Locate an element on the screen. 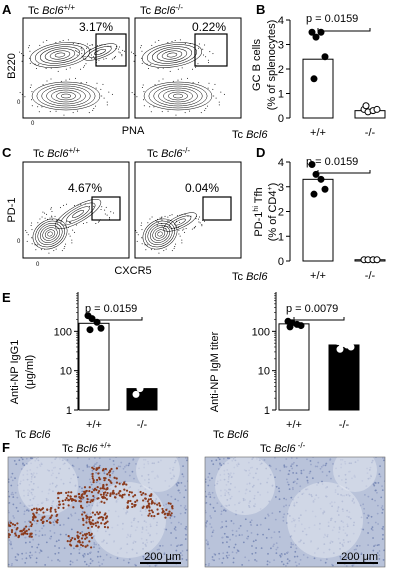 The image size is (400, 574). contours-a is located at coordinates (122, 77).